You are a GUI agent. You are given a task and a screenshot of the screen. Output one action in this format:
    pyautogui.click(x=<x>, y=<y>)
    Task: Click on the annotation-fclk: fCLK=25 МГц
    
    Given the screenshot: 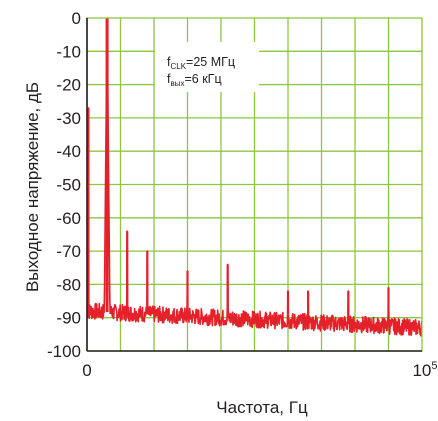 What is the action you would take?
    pyautogui.click(x=201, y=63)
    